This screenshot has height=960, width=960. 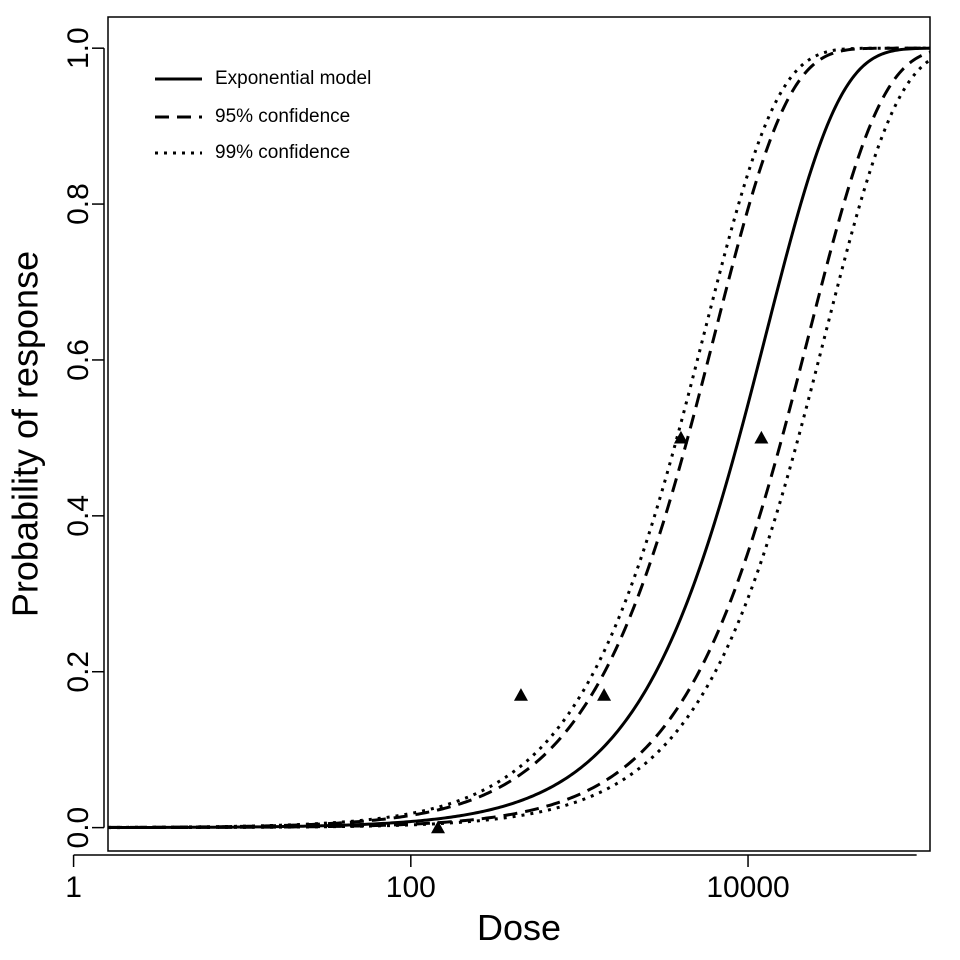 I want to click on legend-label-95-confidence: 95% confidence, so click(x=282, y=116).